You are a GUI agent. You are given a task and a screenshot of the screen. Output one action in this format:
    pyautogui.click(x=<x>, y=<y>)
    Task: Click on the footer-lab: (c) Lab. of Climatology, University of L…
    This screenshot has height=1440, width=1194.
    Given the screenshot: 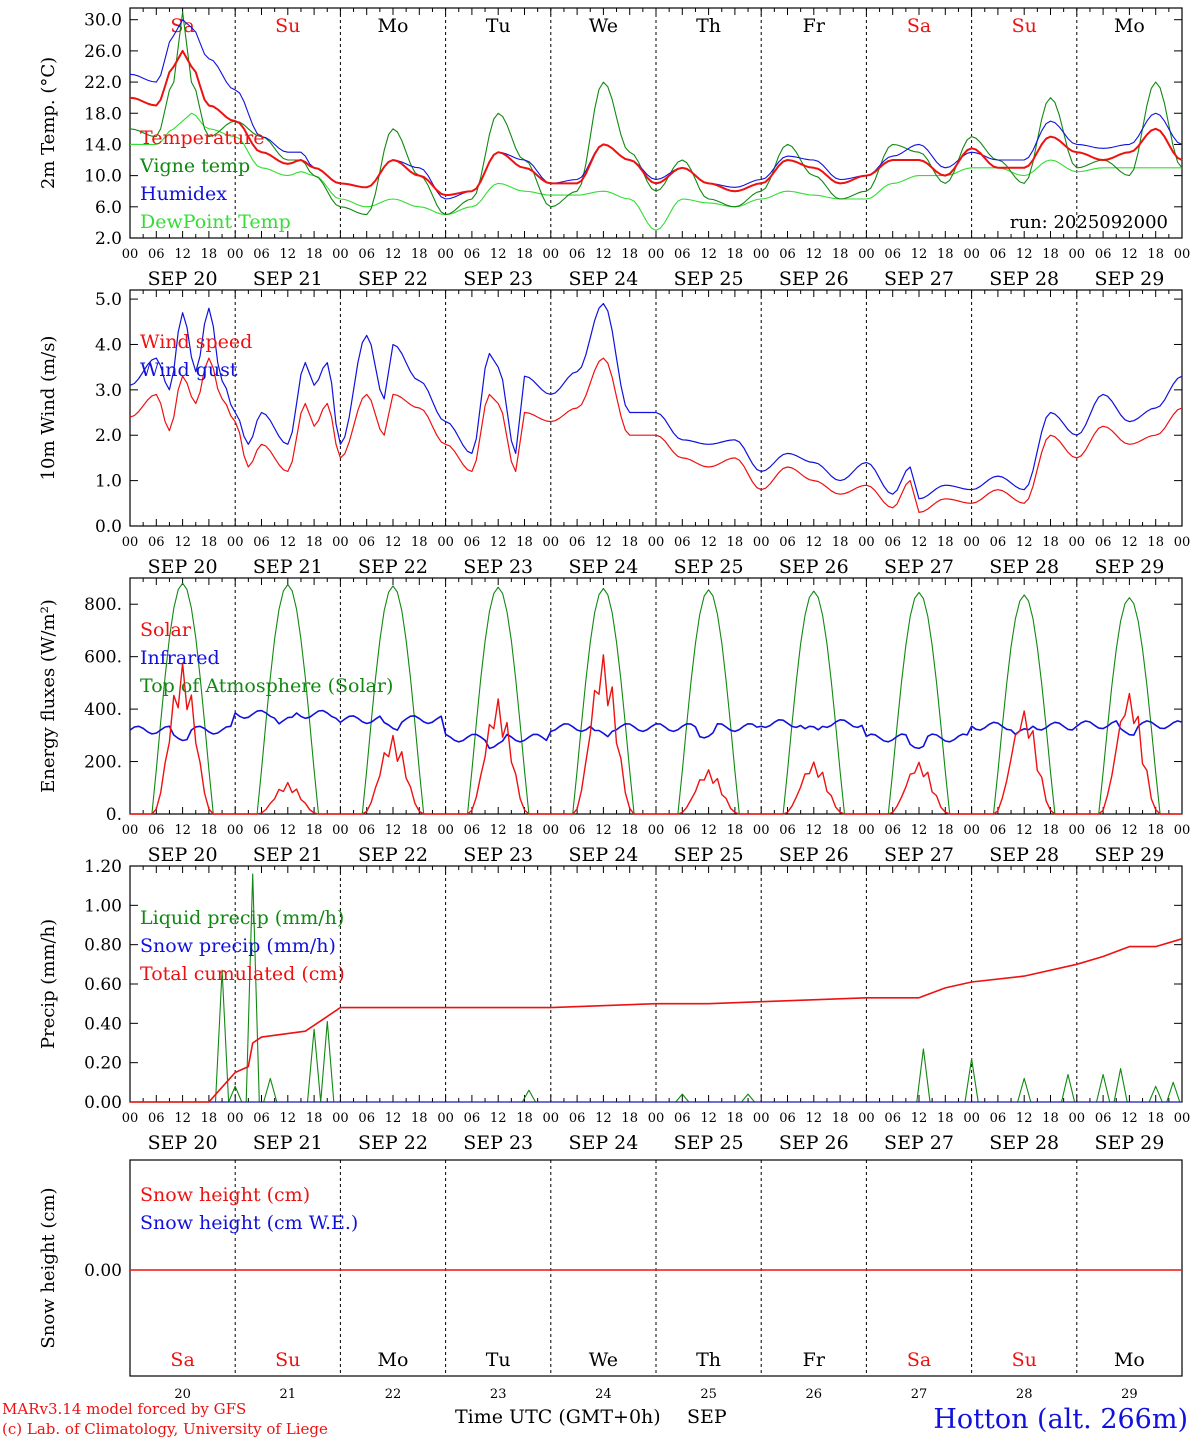 What is the action you would take?
    pyautogui.click(x=165, y=1429)
    